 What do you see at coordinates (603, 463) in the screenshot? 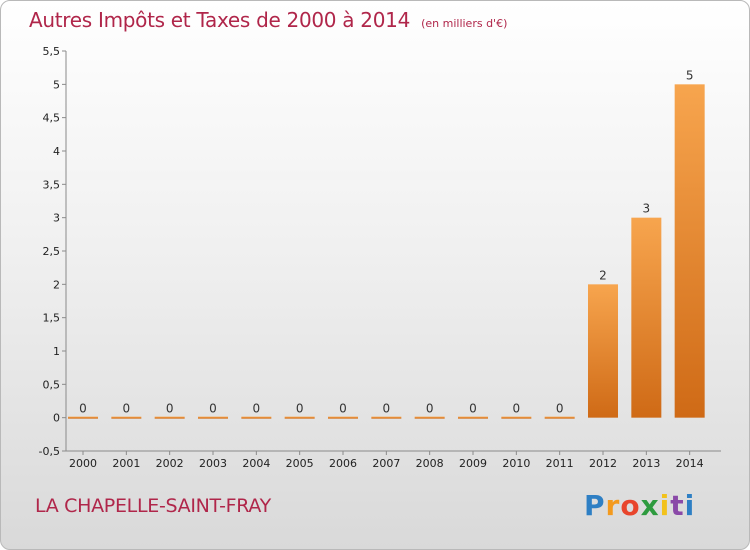
I see `x-tick-label: 2012` at bounding box center [603, 463].